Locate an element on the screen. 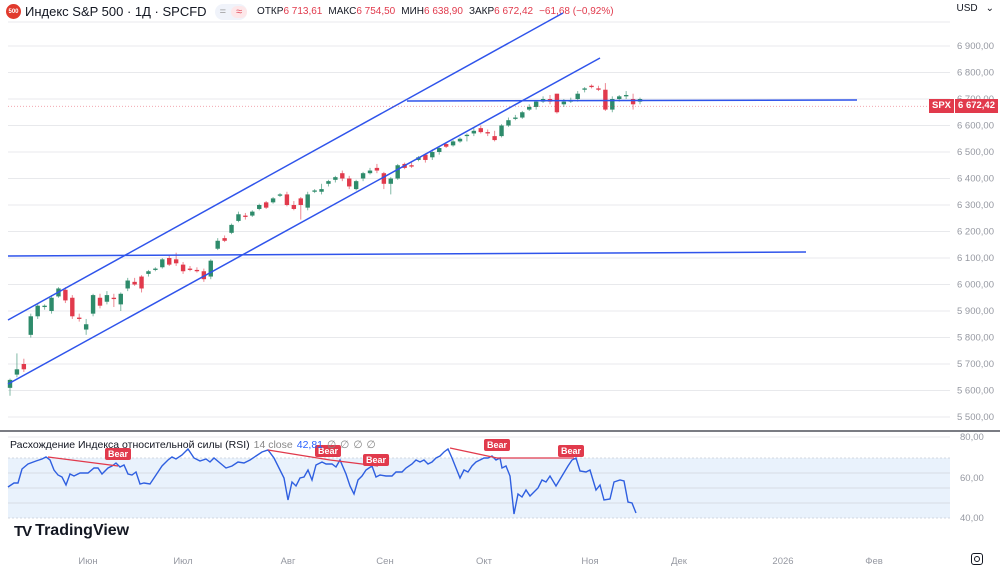 This screenshot has width=1000, height=574. rsi-na-3: ∅ is located at coordinates (358, 445).